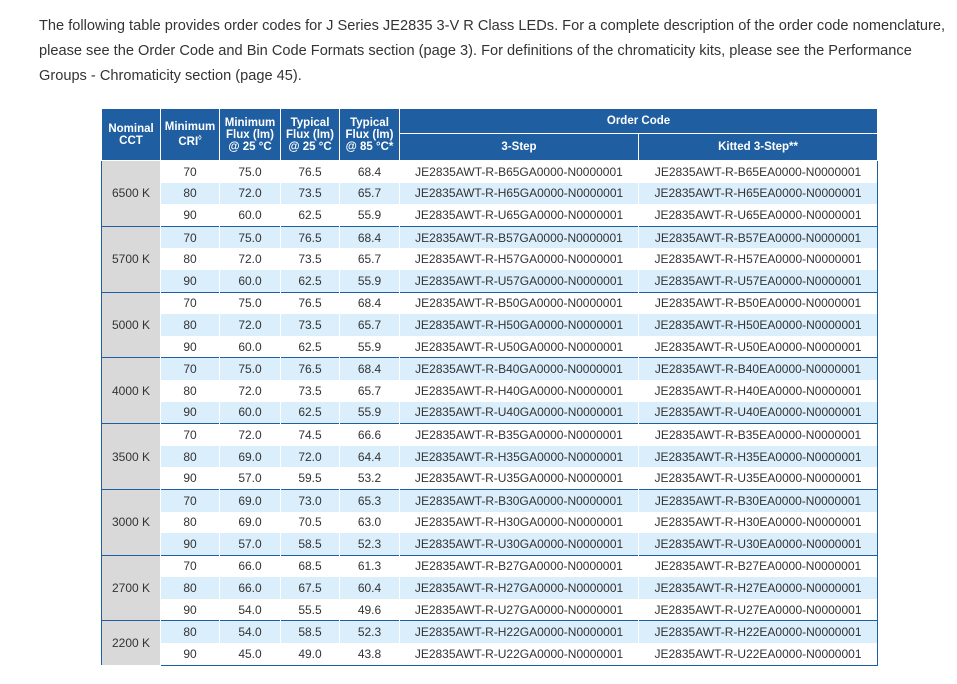 The width and height of the screenshot is (957, 684). I want to click on header-min-flux: Minimum Flux (lm) @ 25 °C, so click(250, 134).